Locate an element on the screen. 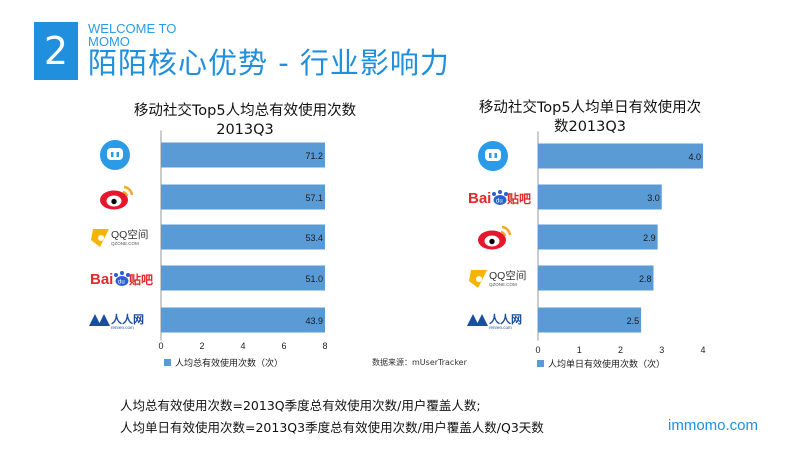 The image size is (800, 450). slide-title: 陌陌核心优势 - 行业影响力 is located at coordinates (269, 63).